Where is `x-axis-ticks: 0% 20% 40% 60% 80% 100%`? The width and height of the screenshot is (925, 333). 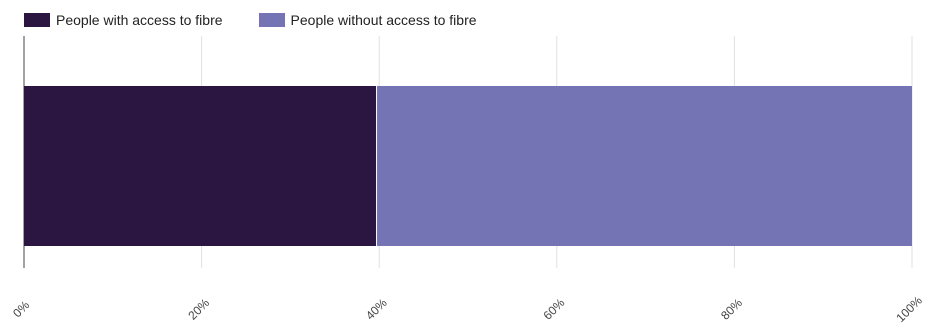 x-axis-ticks: 0% 20% 40% 60% 80% 100% is located at coordinates (467, 309).